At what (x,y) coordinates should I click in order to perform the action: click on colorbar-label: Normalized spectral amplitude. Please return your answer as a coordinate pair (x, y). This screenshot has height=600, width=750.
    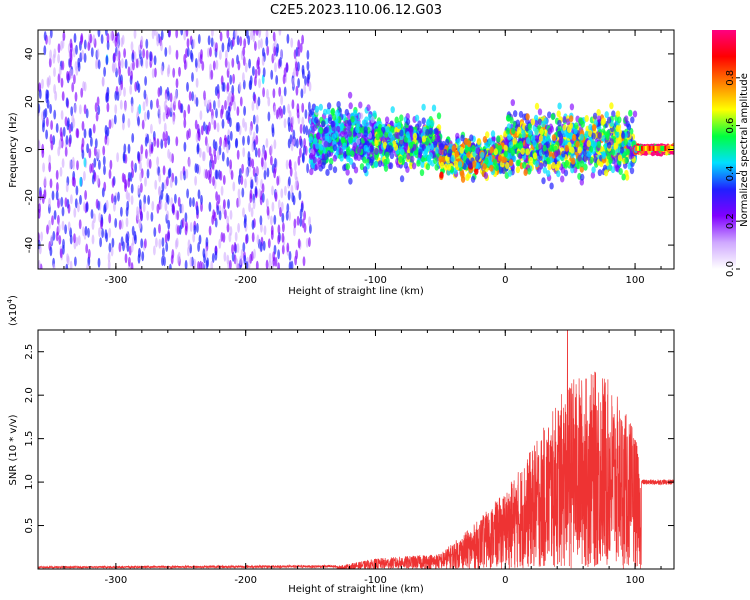
    Looking at the image, I should click on (744, 150).